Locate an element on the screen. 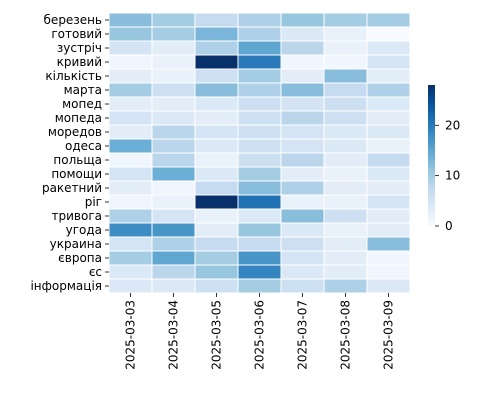 The image size is (500, 400). colorbar-tick-label: 10 is located at coordinates (452, 176).